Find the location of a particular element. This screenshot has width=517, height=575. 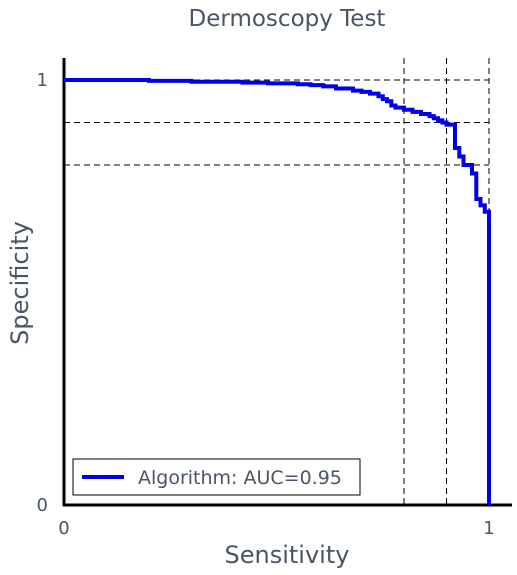

chart-title: Dermoscopy Test is located at coordinates (287, 19).